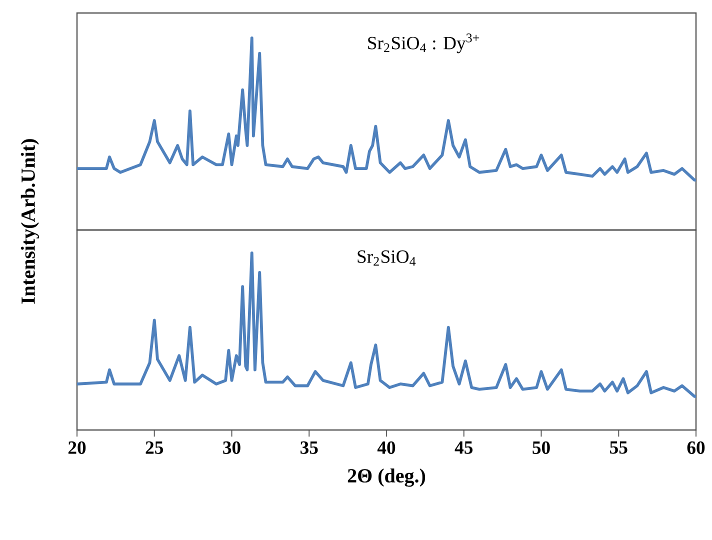 The width and height of the screenshot is (712, 540). What do you see at coordinates (309, 447) in the screenshot?
I see `x-tick-label: 35` at bounding box center [309, 447].